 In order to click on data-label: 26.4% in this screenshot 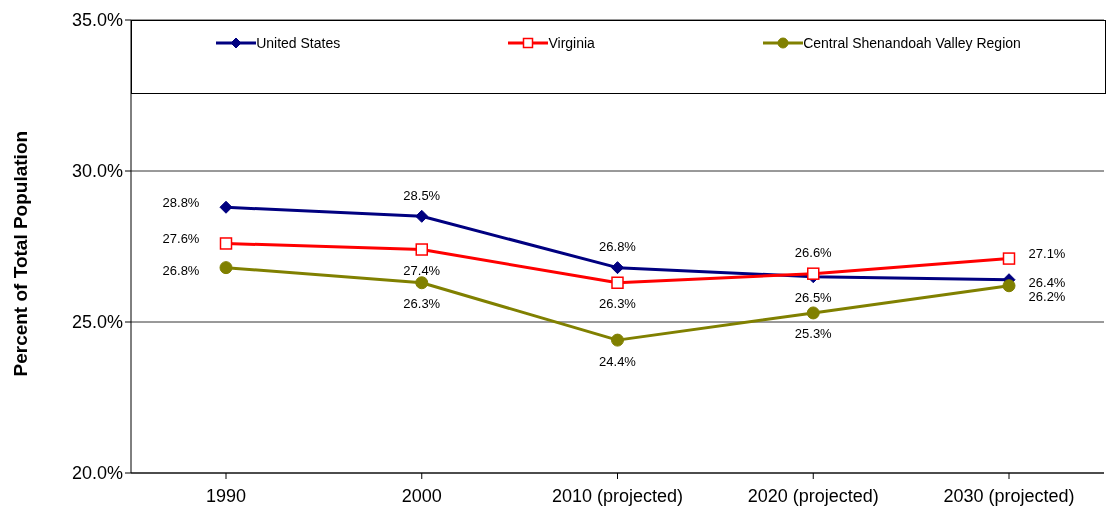, I will do `click(1047, 283)`.